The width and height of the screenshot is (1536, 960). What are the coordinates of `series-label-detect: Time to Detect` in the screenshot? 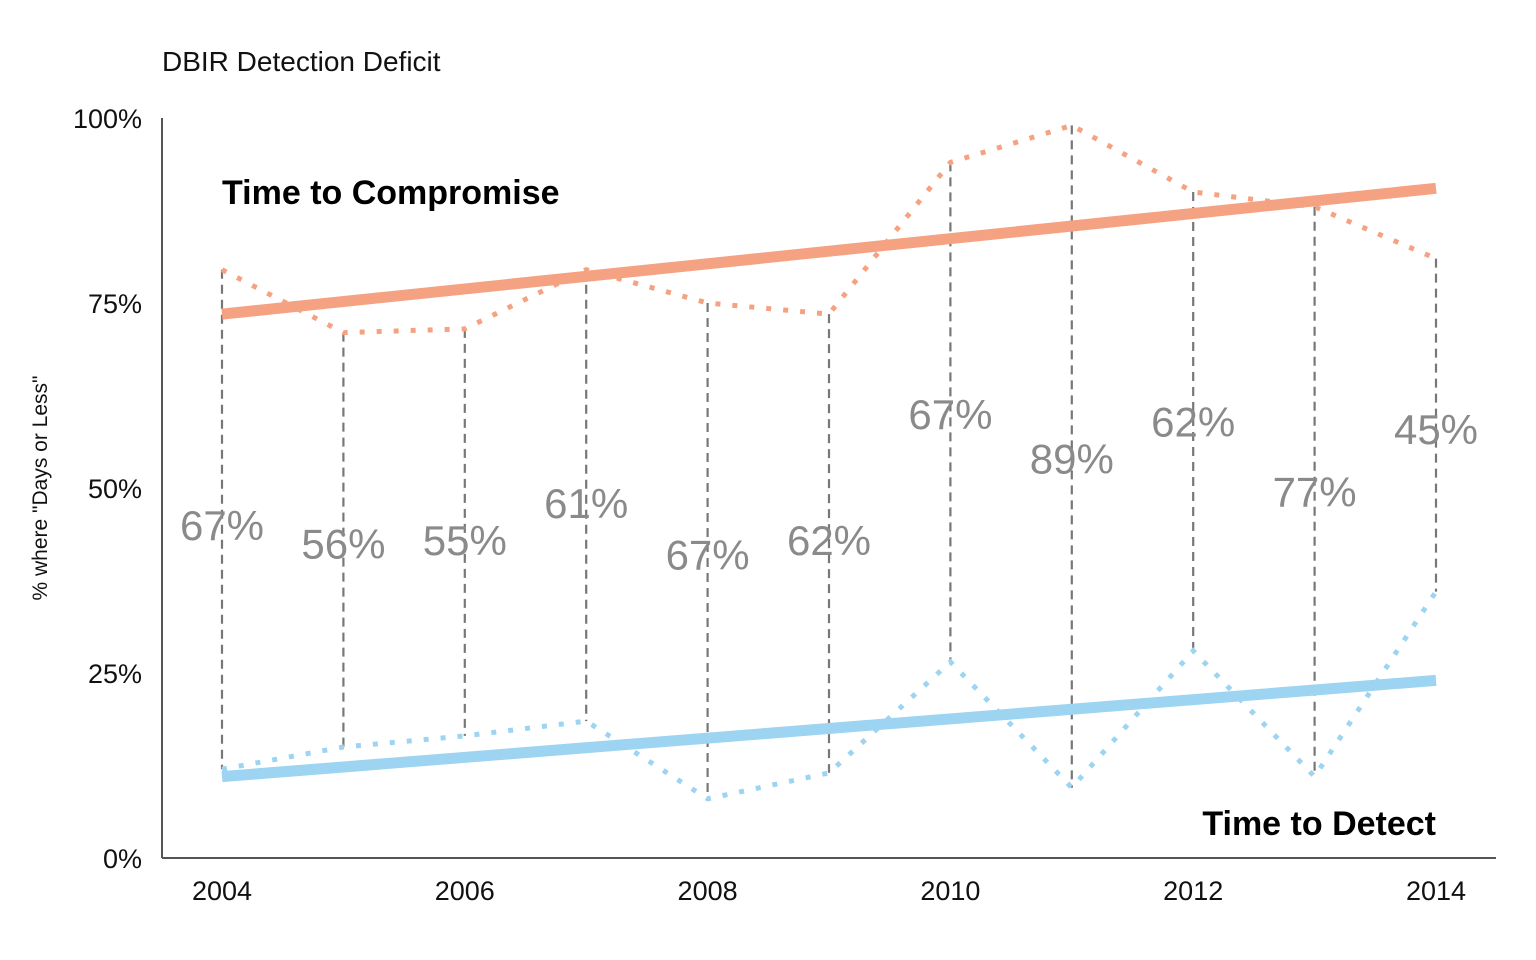 It's located at (1319, 824).